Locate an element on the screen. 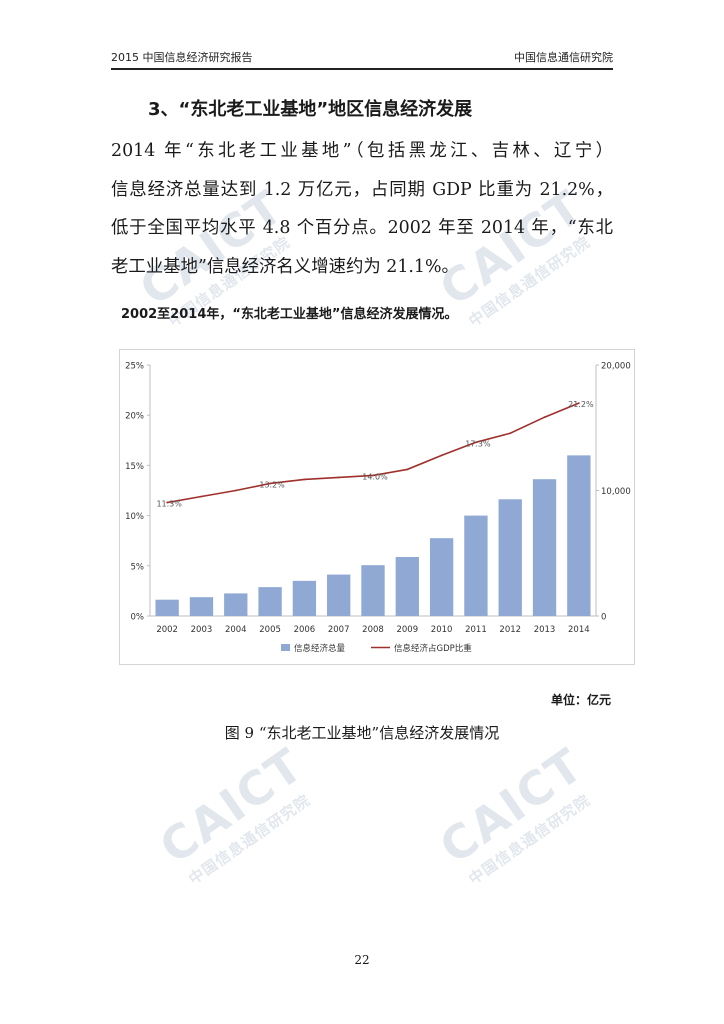 The image size is (724, 1024). x-tick-label: 2009 is located at coordinates (407, 630).